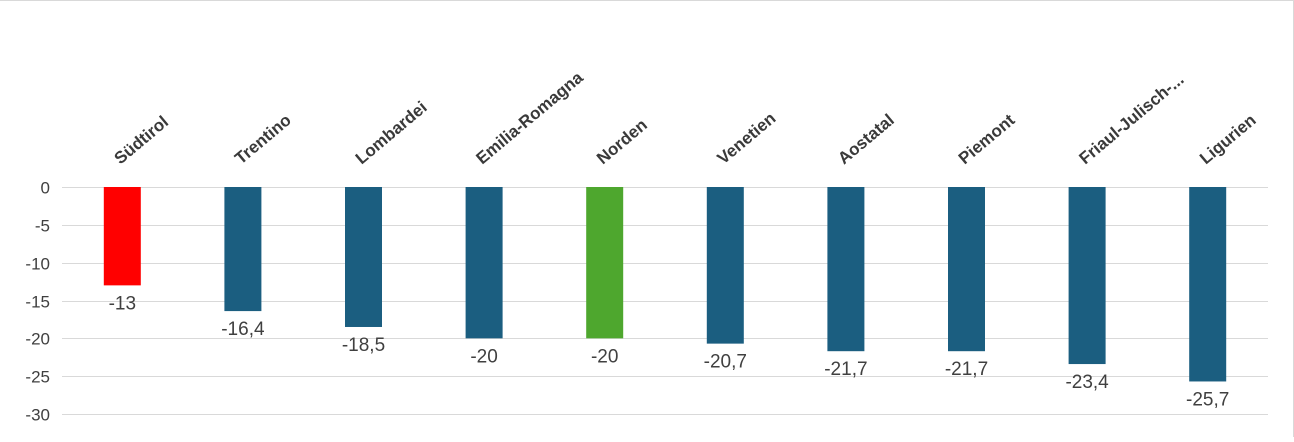 The width and height of the screenshot is (1294, 442). Describe the element at coordinates (725, 362) in the screenshot. I see `data-label: -20,7` at that location.